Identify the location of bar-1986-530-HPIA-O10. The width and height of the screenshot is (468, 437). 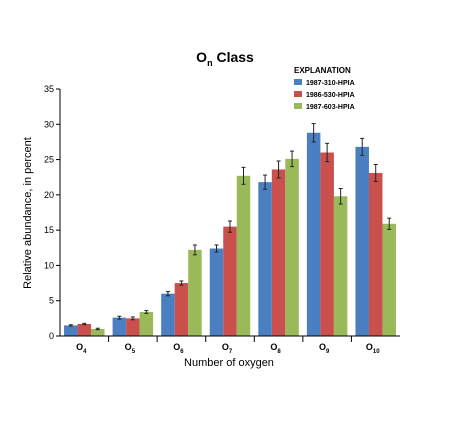
(375, 254).